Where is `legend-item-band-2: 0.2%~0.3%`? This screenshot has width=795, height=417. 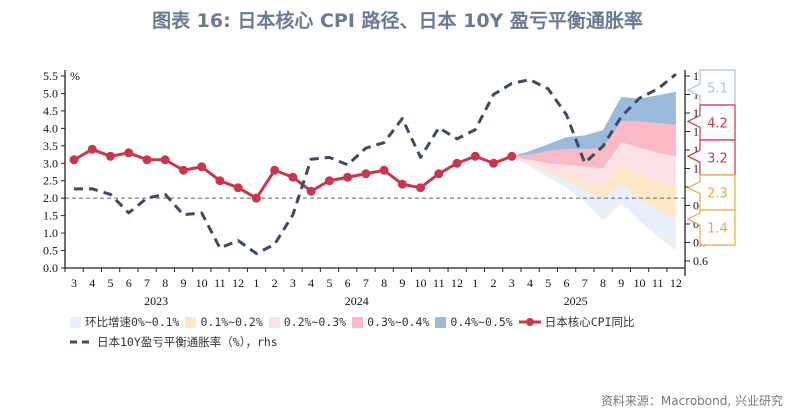
legend-item-band-2: 0.2%~0.3% is located at coordinates (307, 322).